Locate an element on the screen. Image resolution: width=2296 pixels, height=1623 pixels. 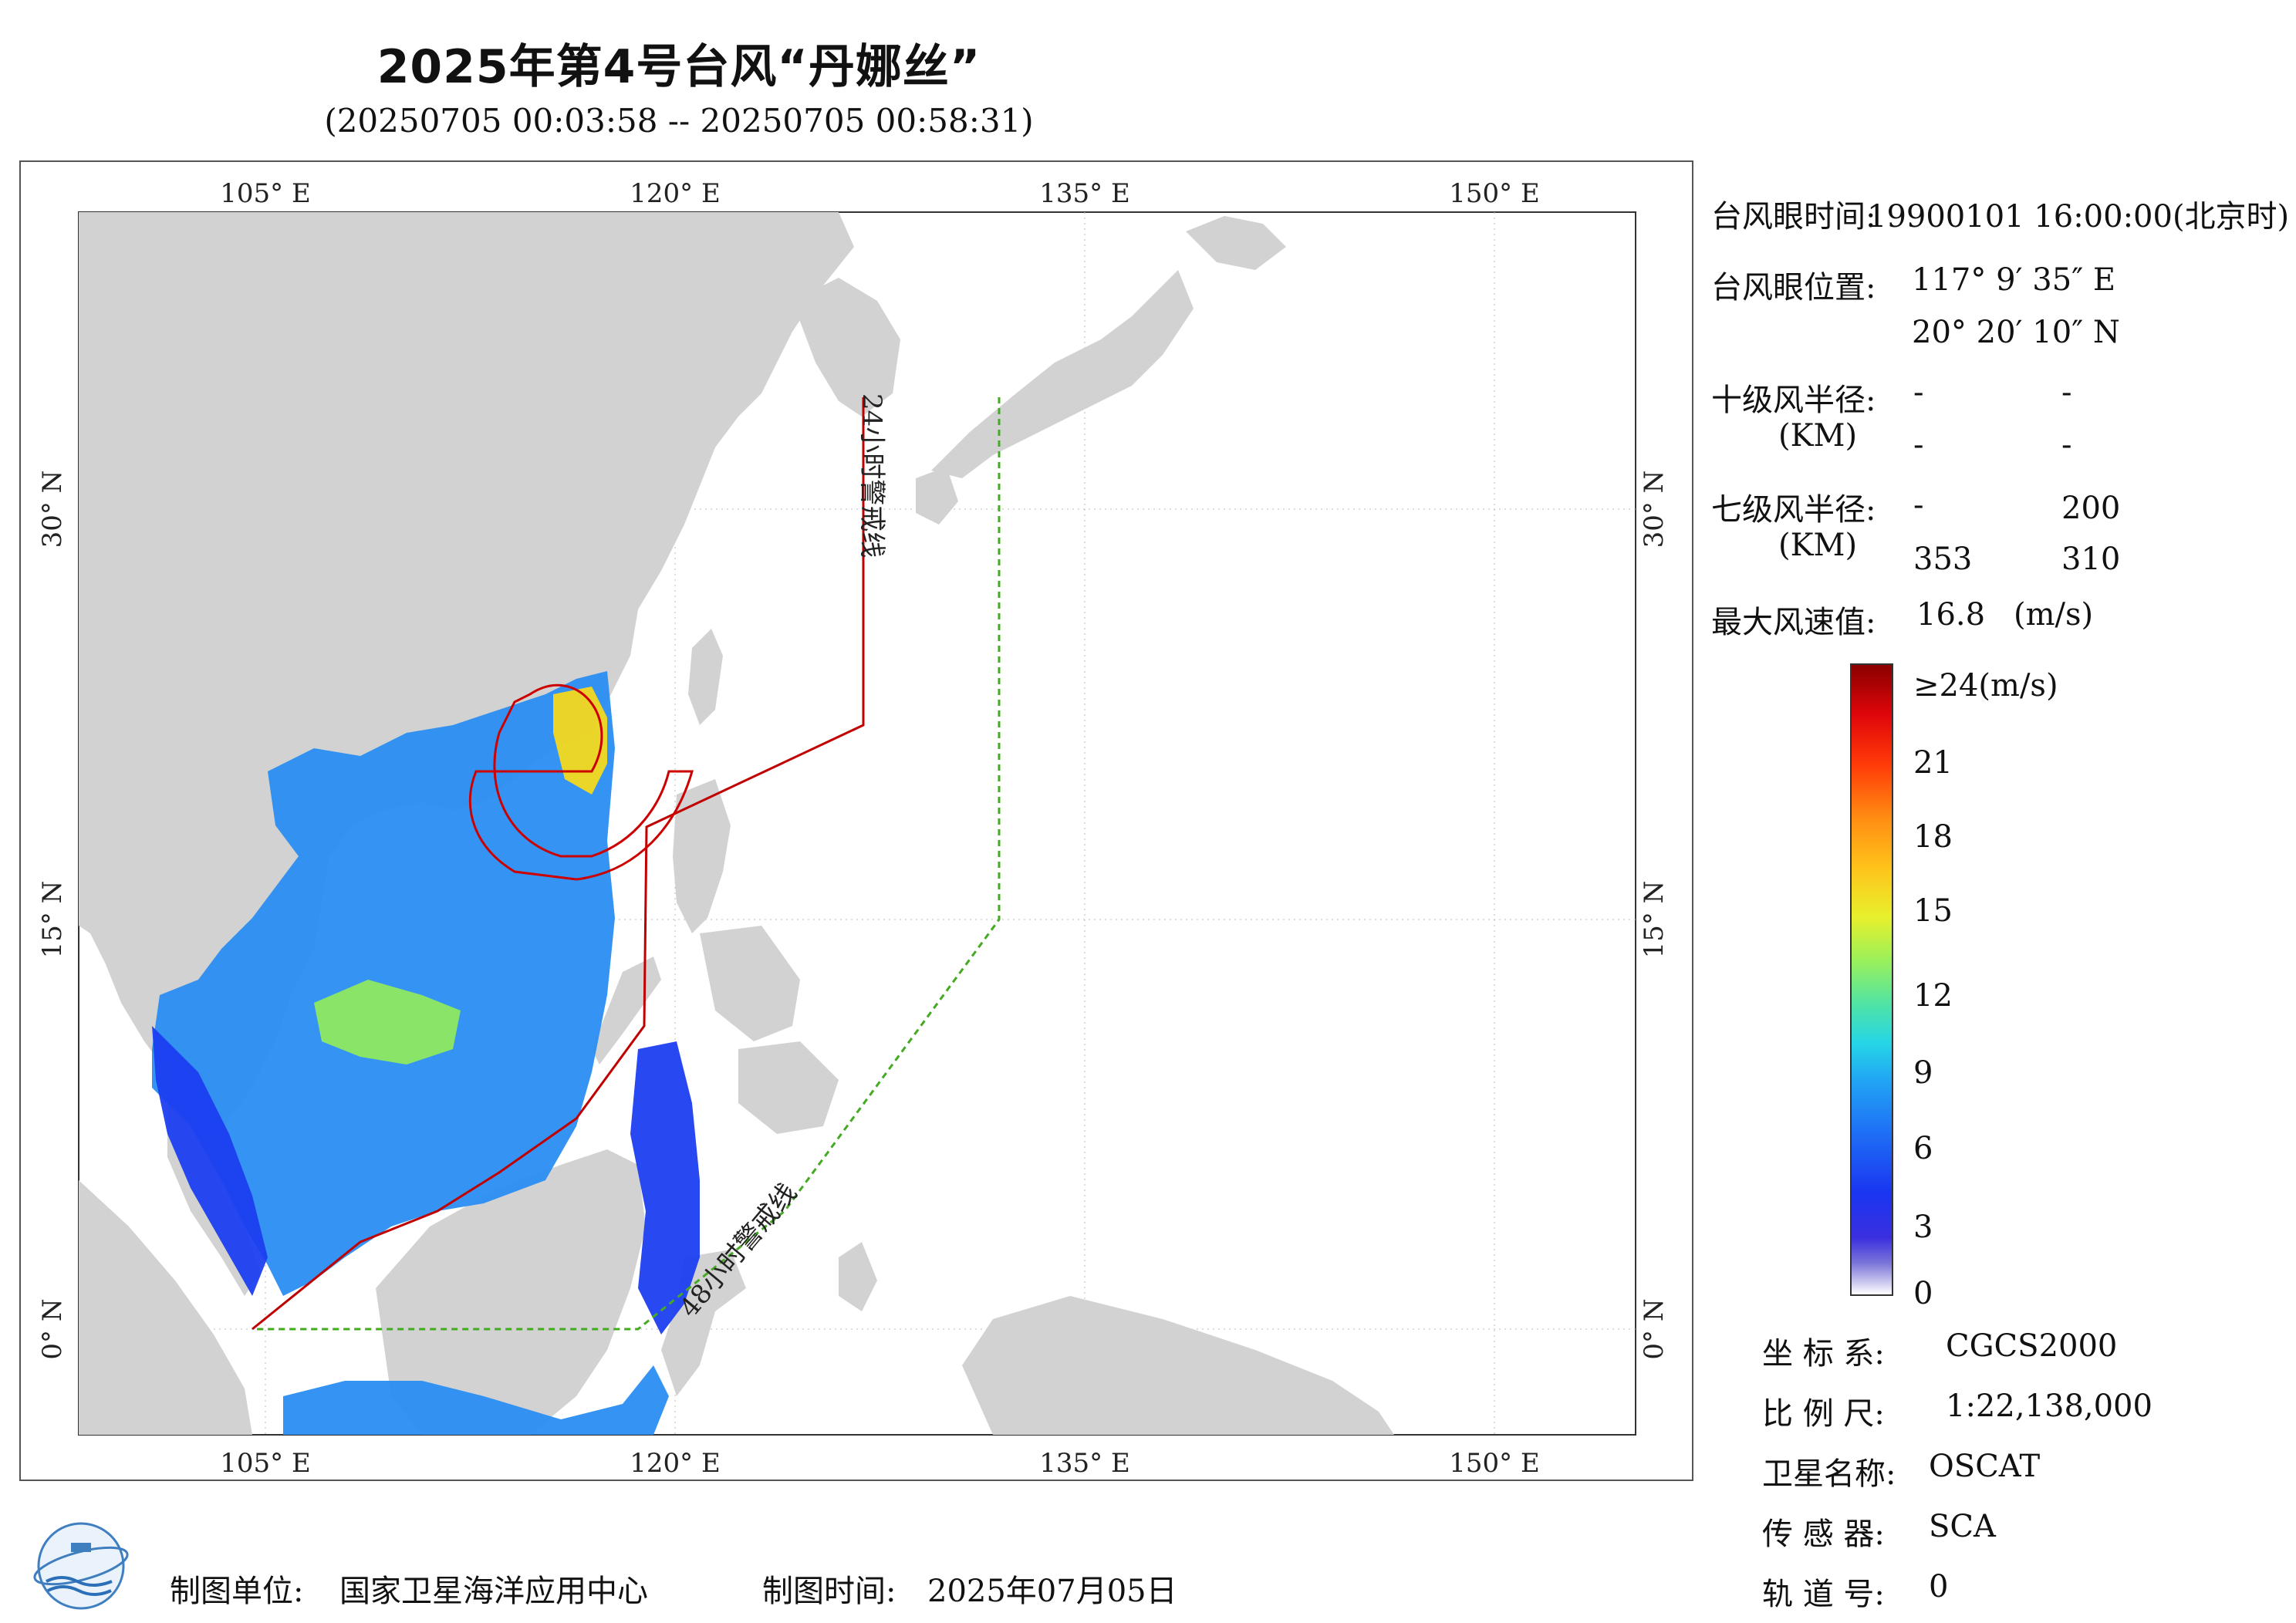
right-tick-30n: 30° N is located at coordinates (1654, 509).